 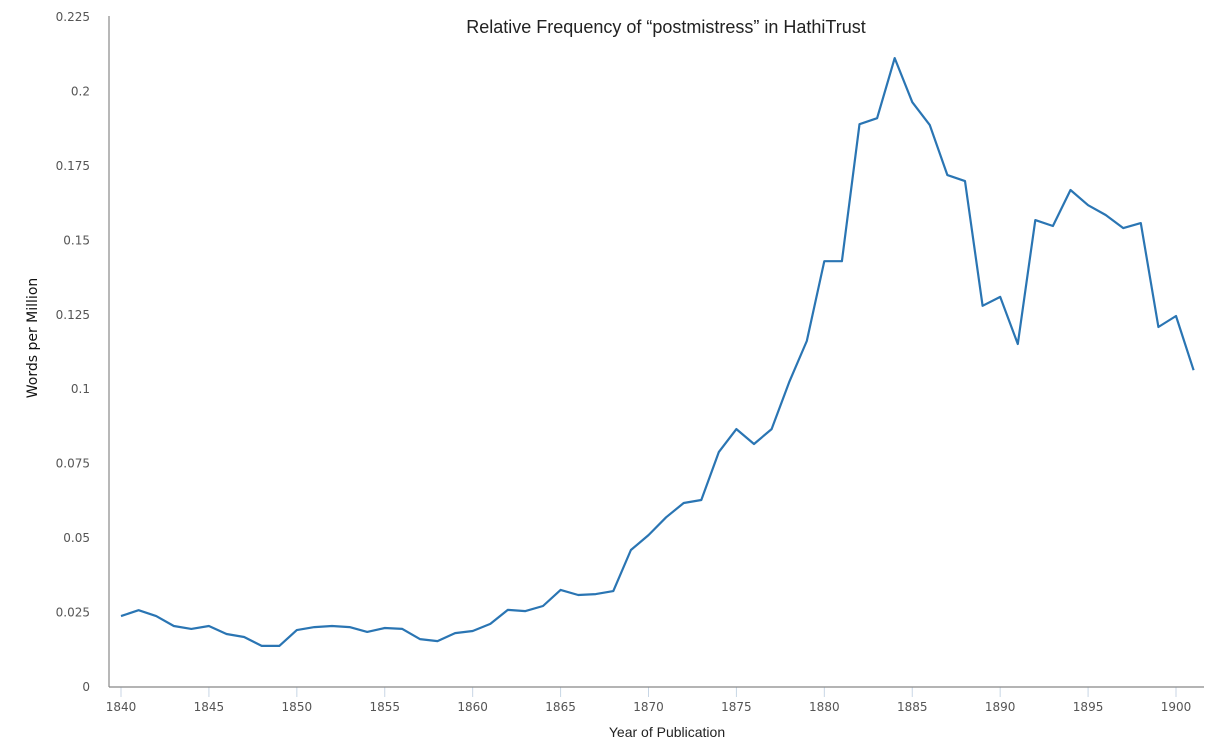 I want to click on x-tick-label: 1845, so click(x=209, y=707).